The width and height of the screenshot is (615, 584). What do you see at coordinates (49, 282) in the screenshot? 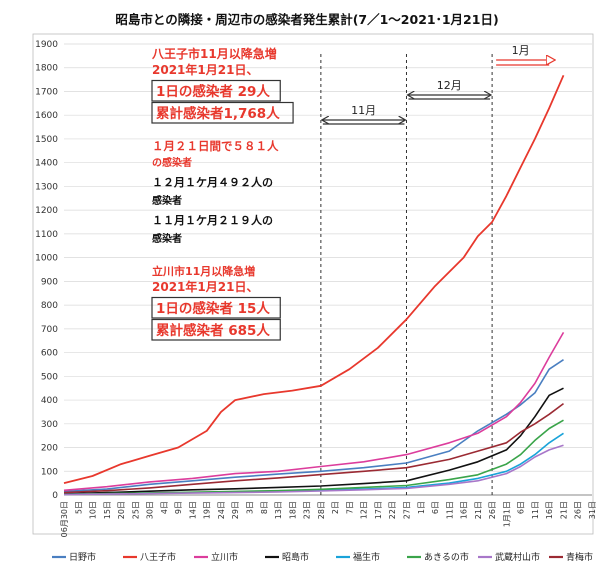
I see `y-tick-label: 900` at bounding box center [49, 282].